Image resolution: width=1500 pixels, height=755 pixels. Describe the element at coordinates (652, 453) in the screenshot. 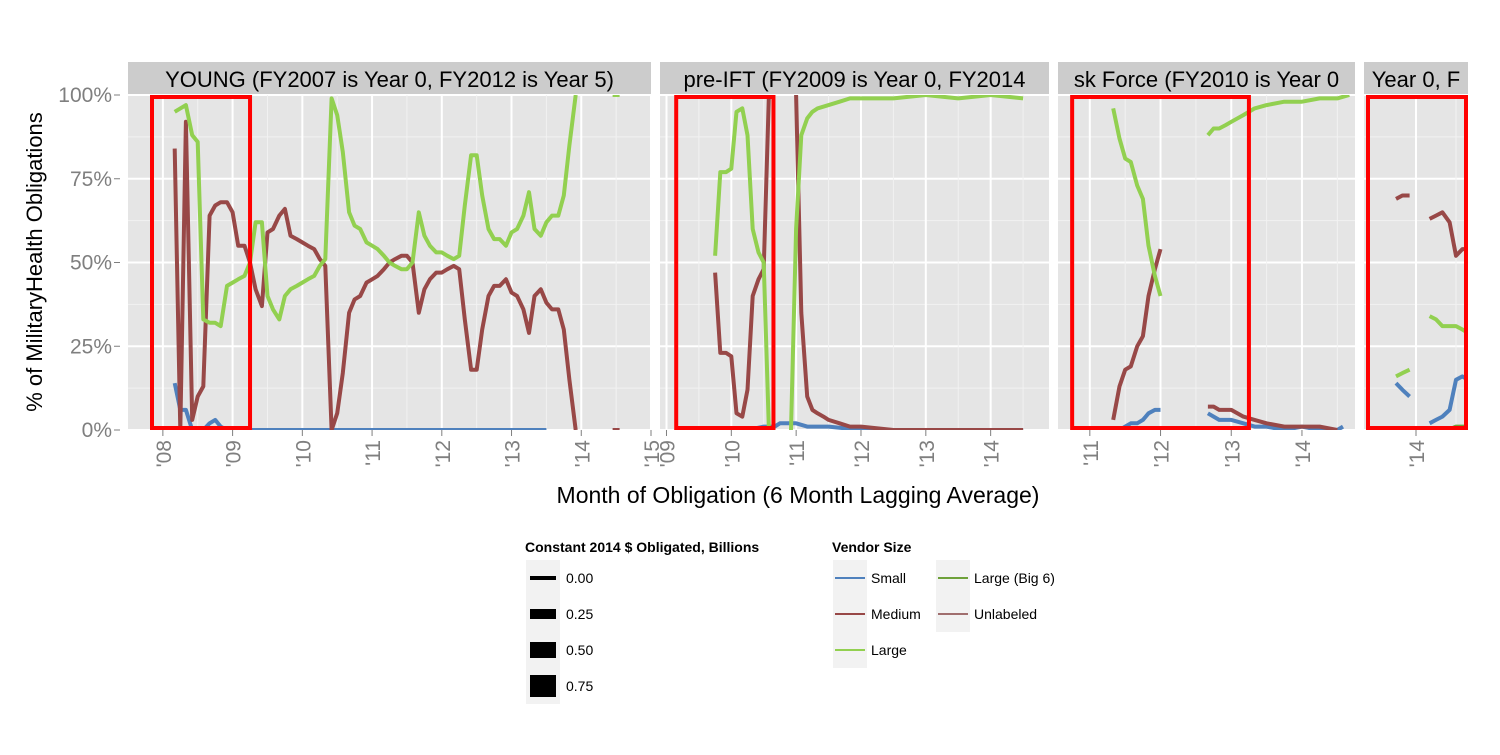

I see `x-tick-label: '15` at that location.